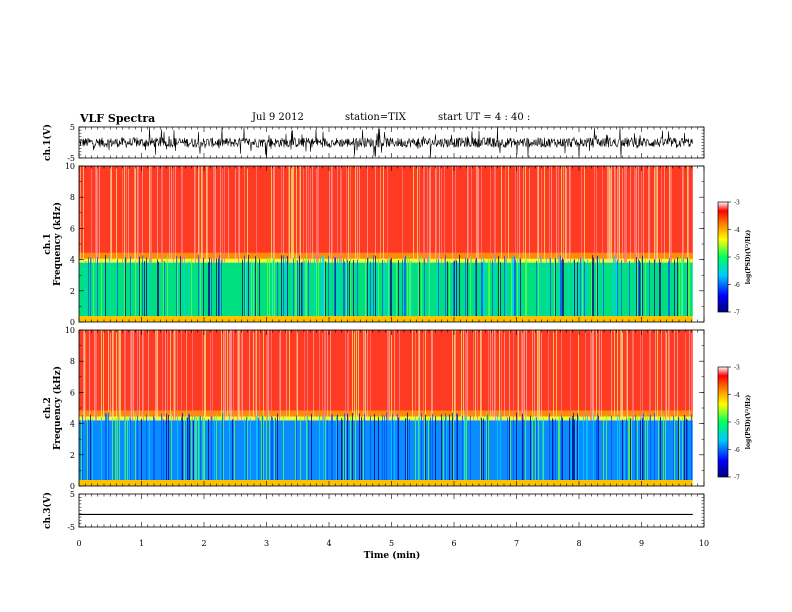 Image resolution: width=792 pixels, height=612 pixels. Describe the element at coordinates (47, 142) in the screenshot. I see `y-axis-label: ch.1(V)` at that location.